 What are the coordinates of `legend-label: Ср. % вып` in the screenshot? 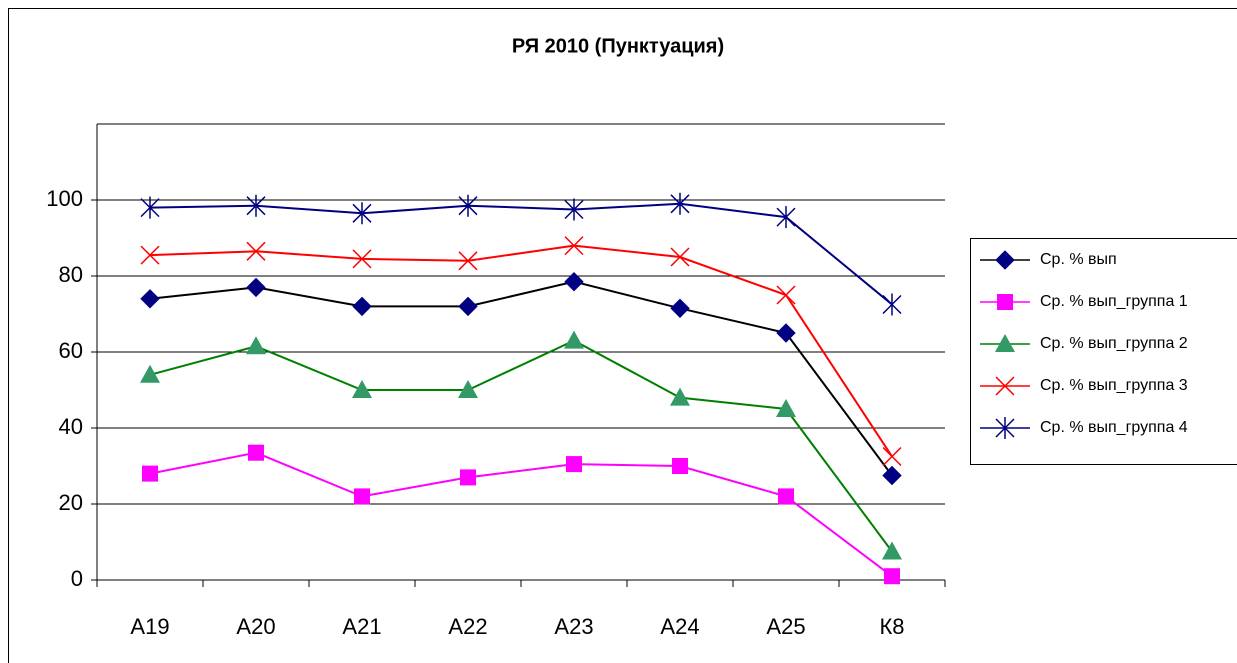 It's located at (1078, 259).